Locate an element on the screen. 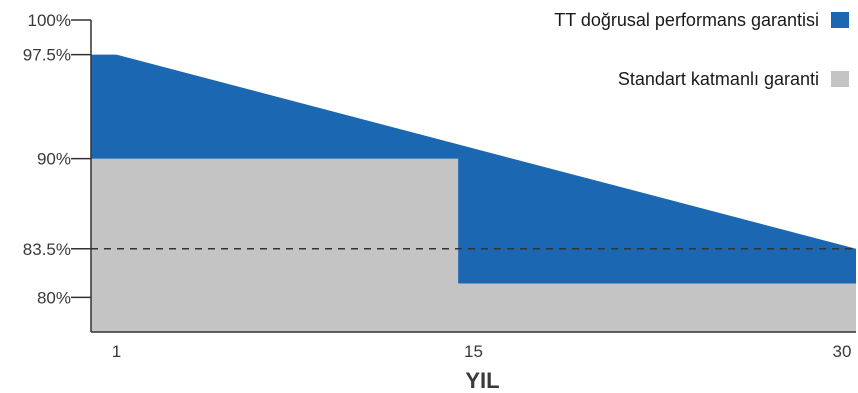 This screenshot has width=858, height=393. x-axis-ticks: 1 15 30 is located at coordinates (482, 351).